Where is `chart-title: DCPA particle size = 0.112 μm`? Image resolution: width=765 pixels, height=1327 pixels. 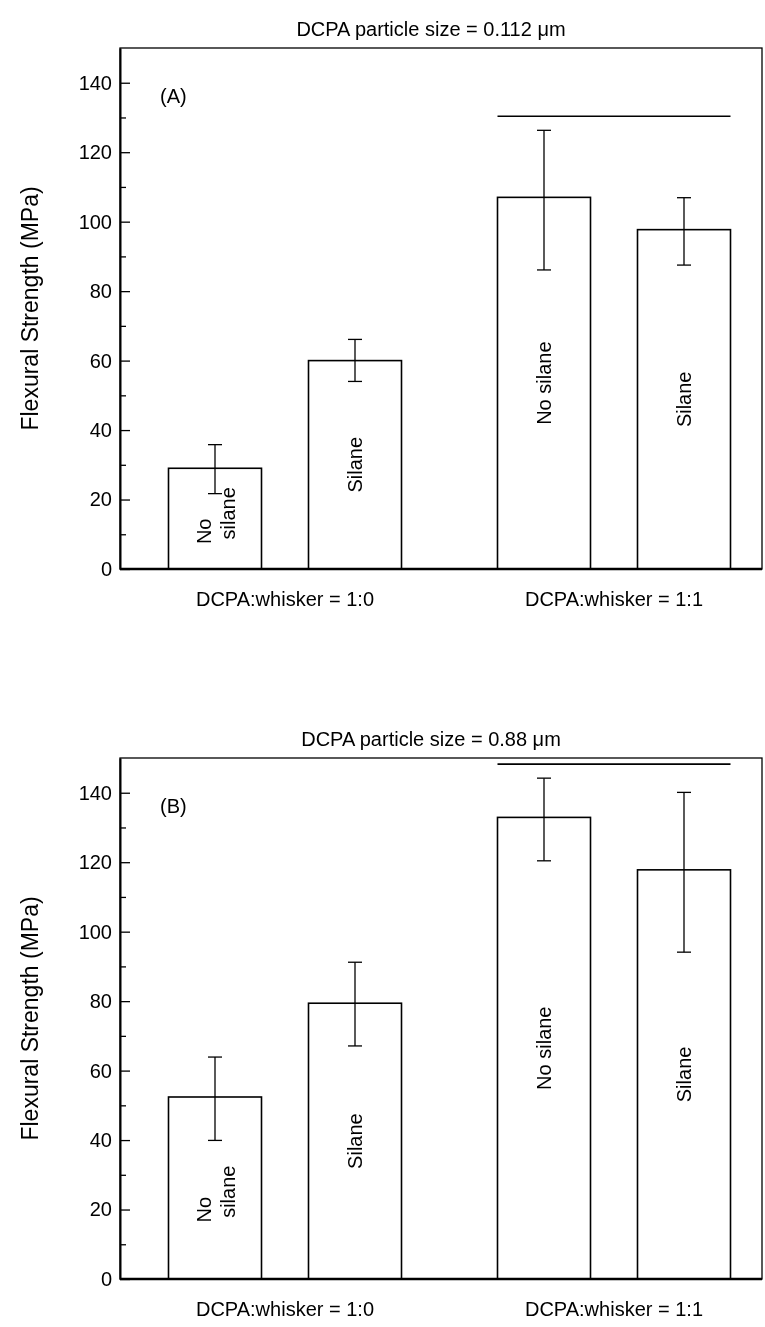 chart-title: DCPA particle size = 0.112 μm is located at coordinates (431, 29).